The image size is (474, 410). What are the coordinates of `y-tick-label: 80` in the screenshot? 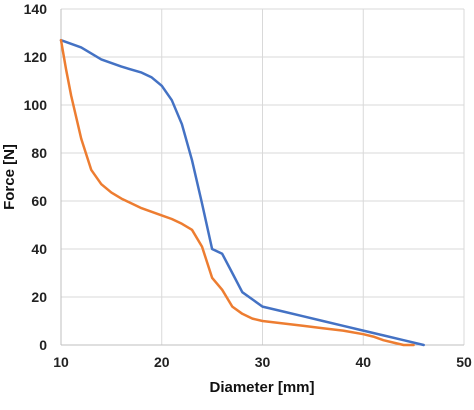 It's located at (39, 153).